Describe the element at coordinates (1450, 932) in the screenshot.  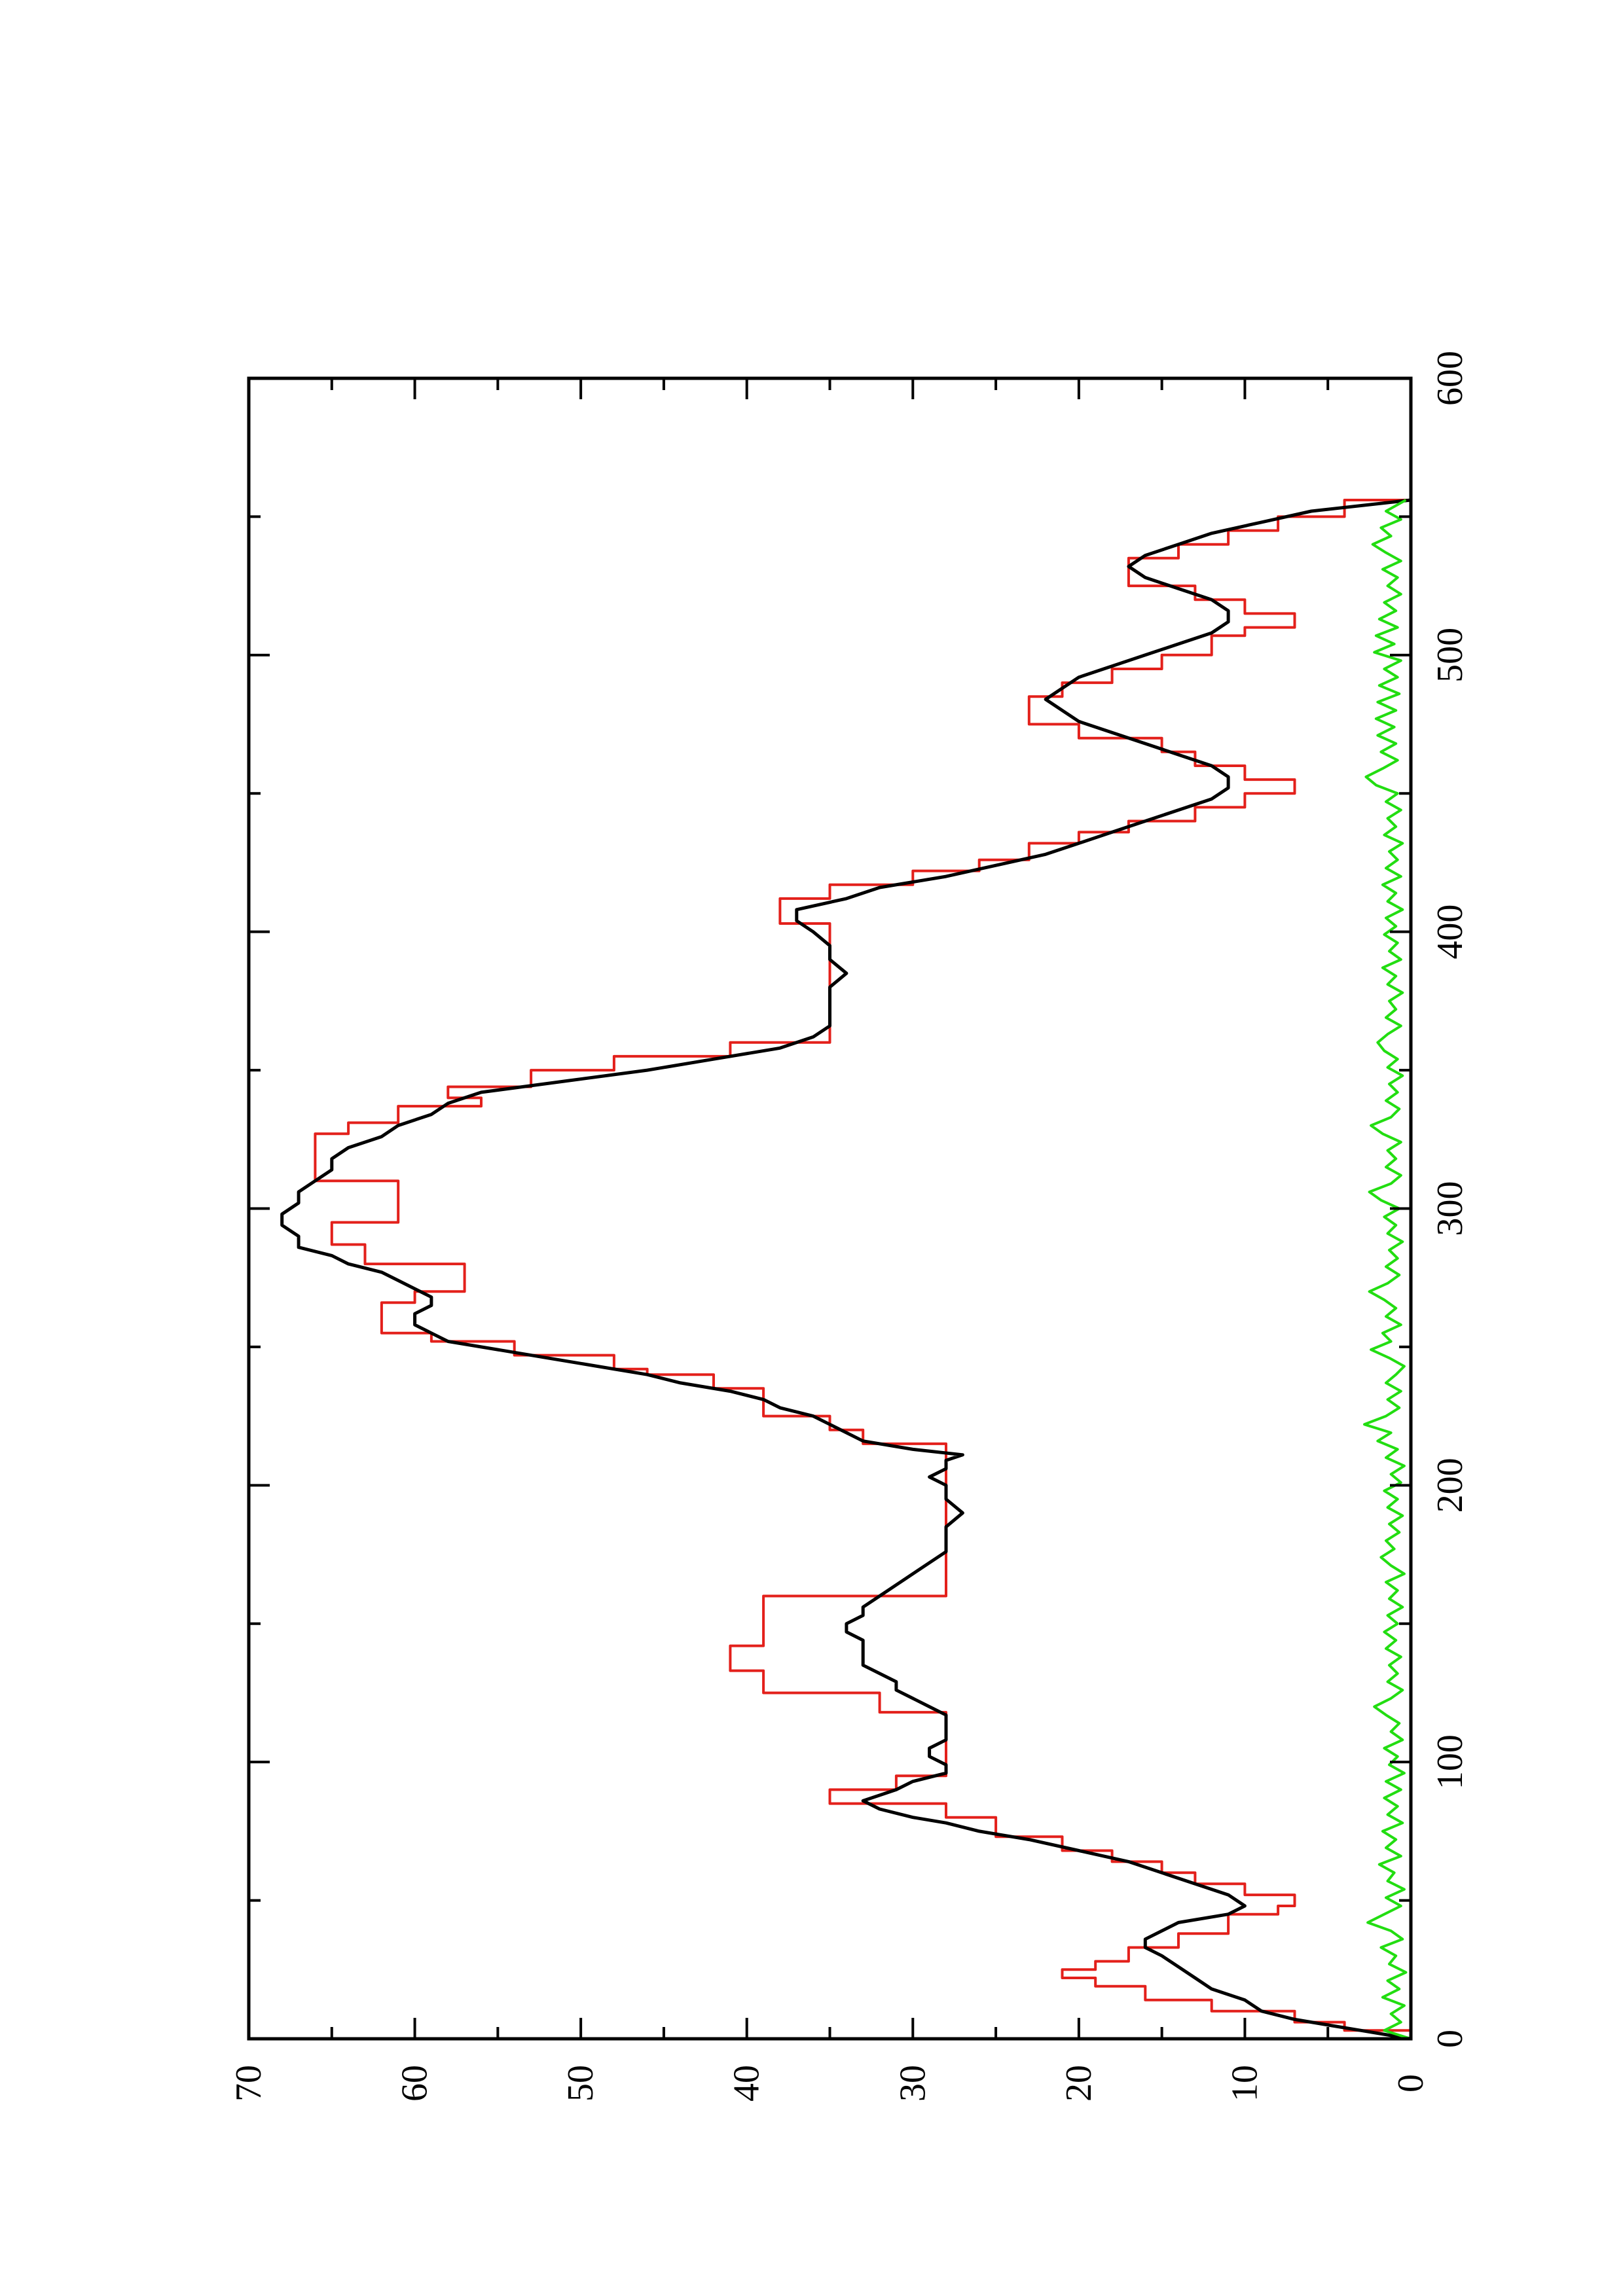
I see `x-tick-label: 400` at that location.